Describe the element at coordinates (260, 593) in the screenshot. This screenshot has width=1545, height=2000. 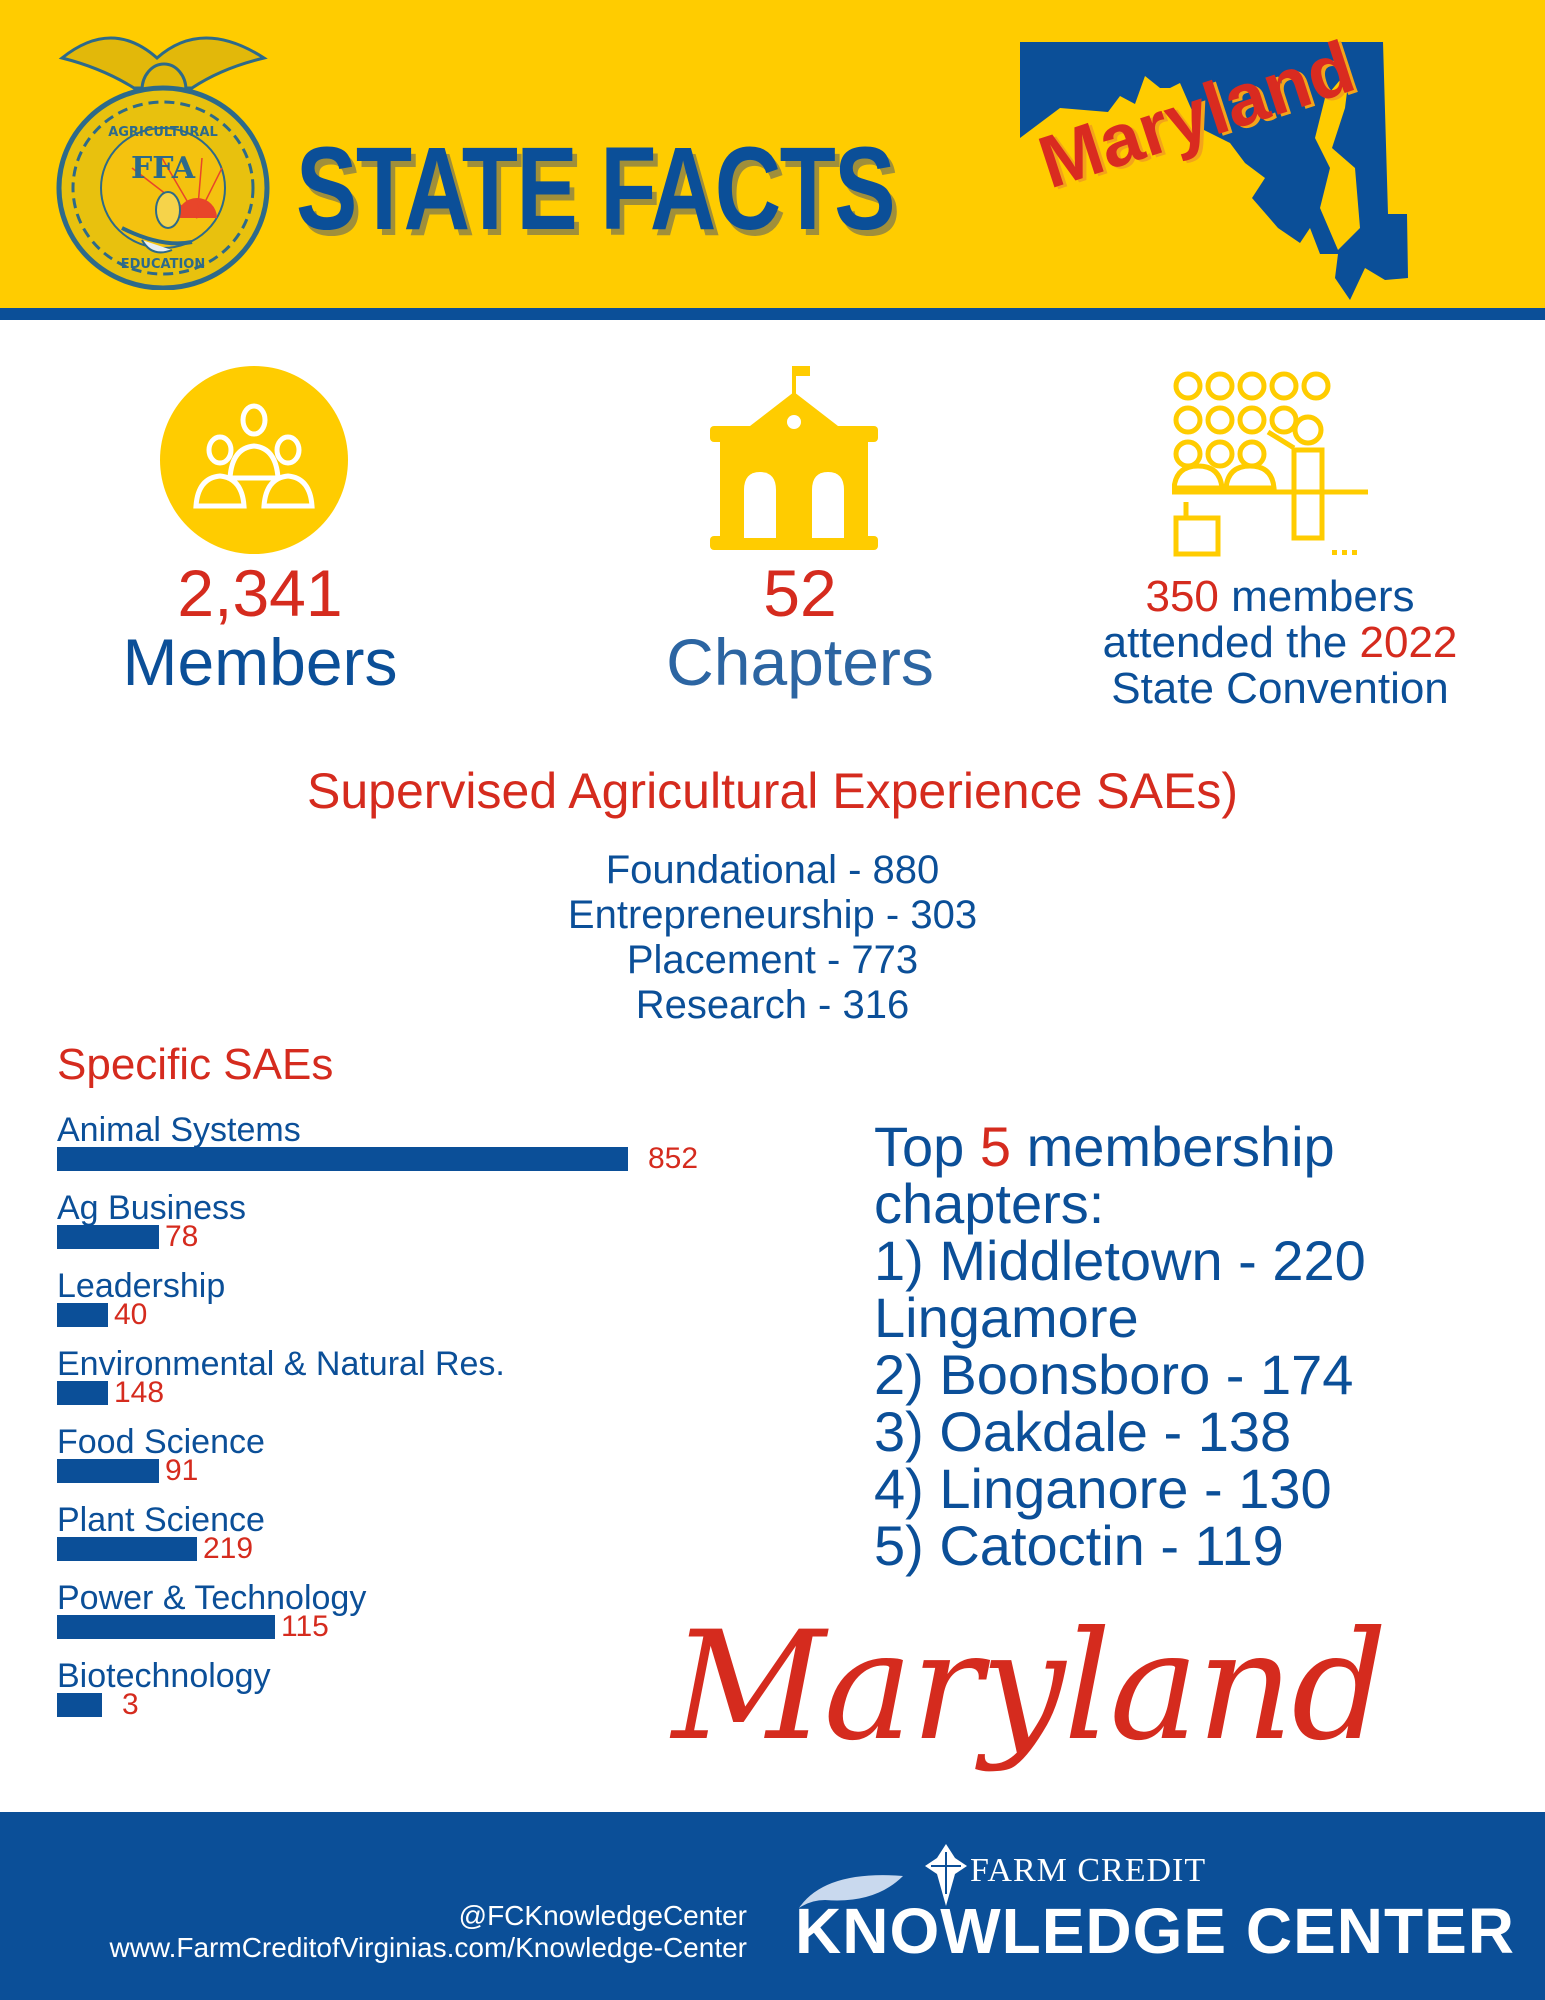
I see `members-count: 2,341` at that location.